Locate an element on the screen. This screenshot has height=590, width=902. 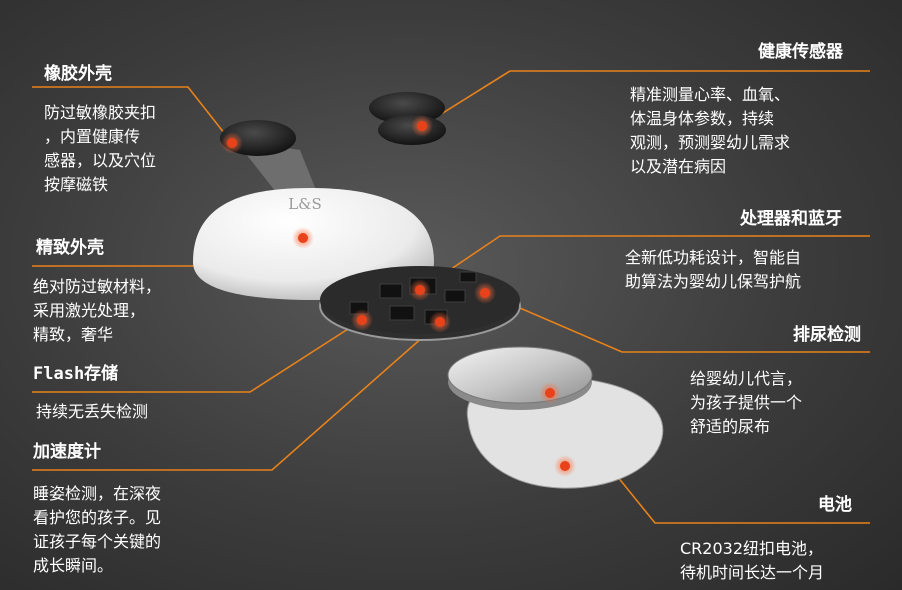
urine-title: 排尿检测 is located at coordinates (827, 335).